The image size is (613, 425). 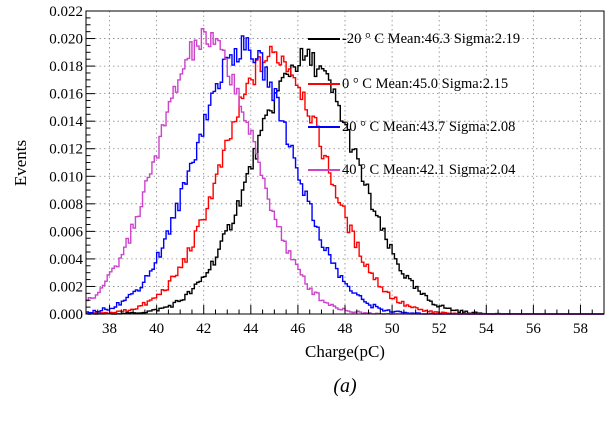 I want to click on x-tick-label: 56, so click(x=534, y=329).